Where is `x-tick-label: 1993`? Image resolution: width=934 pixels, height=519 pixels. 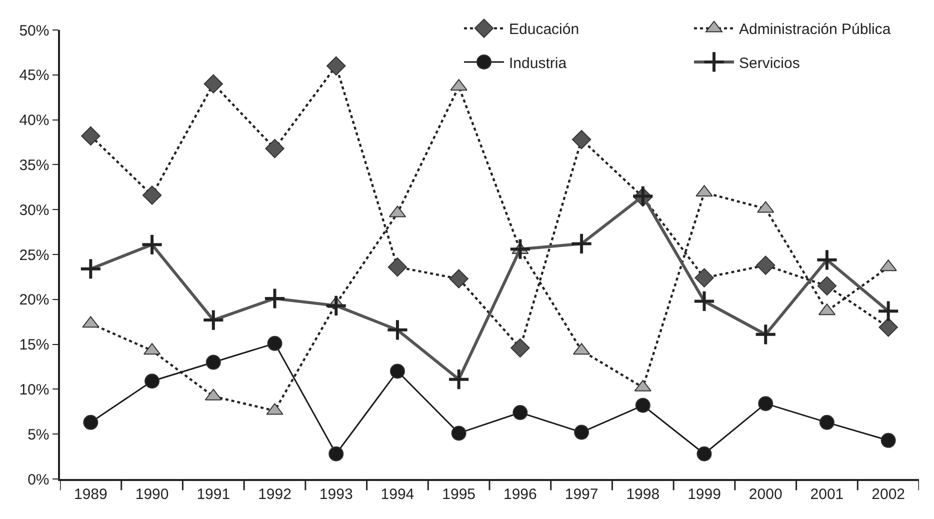 x-tick-label: 1993 is located at coordinates (336, 494).